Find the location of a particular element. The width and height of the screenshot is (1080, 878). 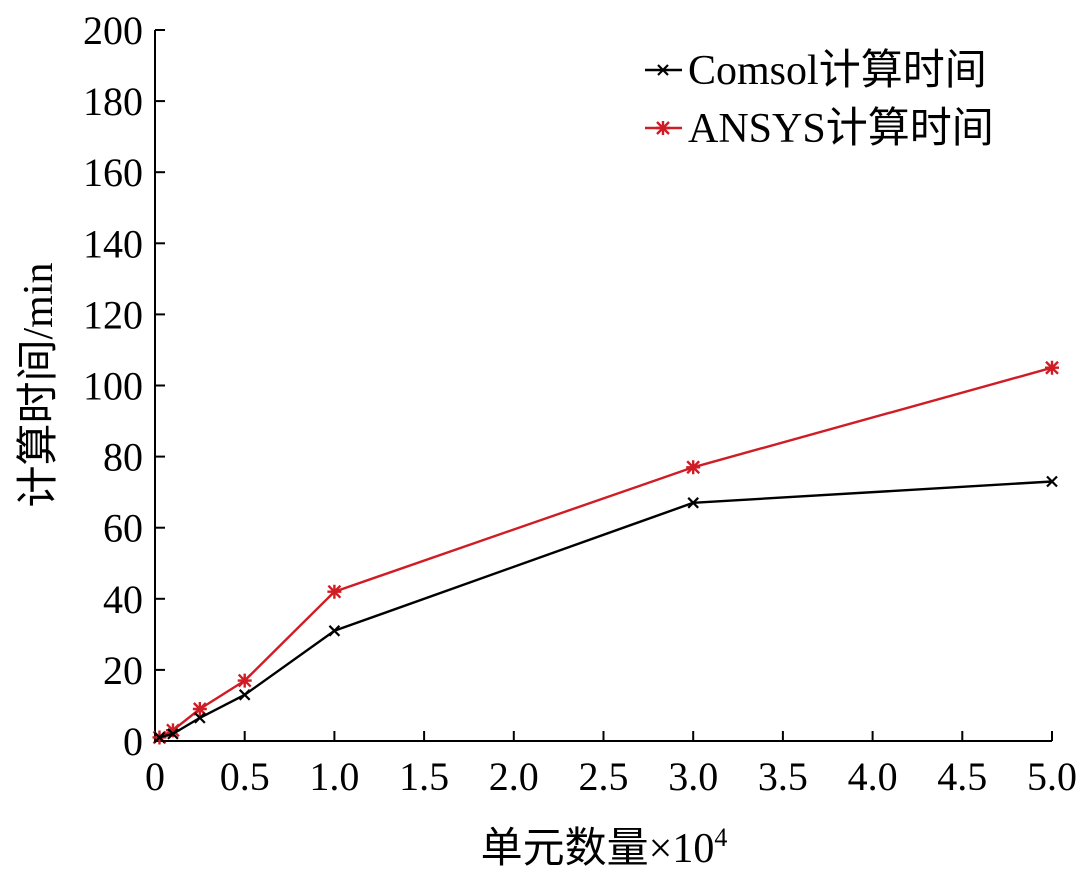

legend: Comsol计算时间 ANSYS计算时间 is located at coordinates (819, 100).